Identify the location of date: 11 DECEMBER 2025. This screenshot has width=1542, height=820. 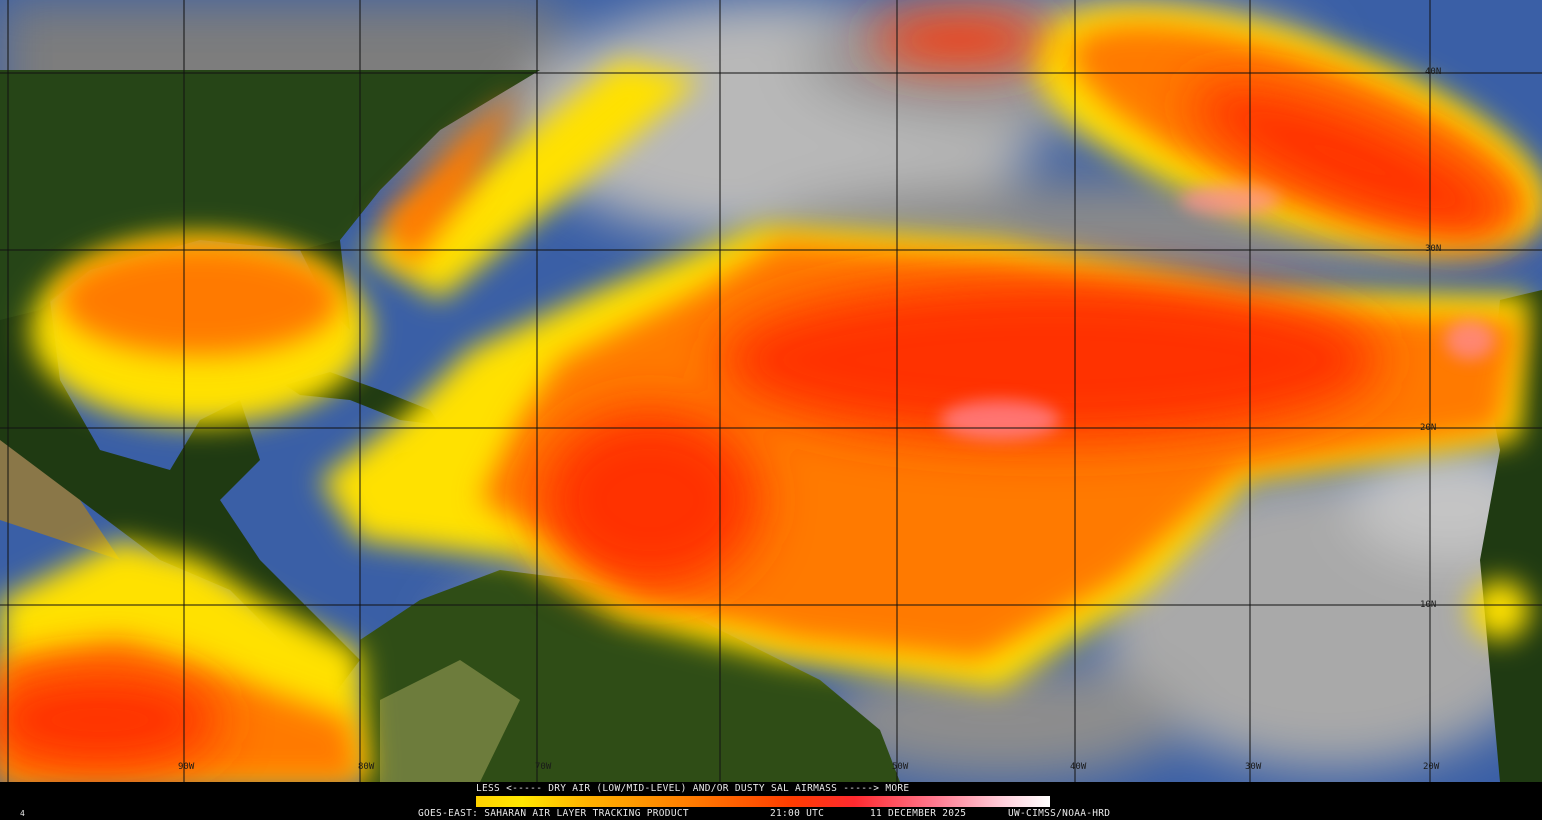
(918, 813).